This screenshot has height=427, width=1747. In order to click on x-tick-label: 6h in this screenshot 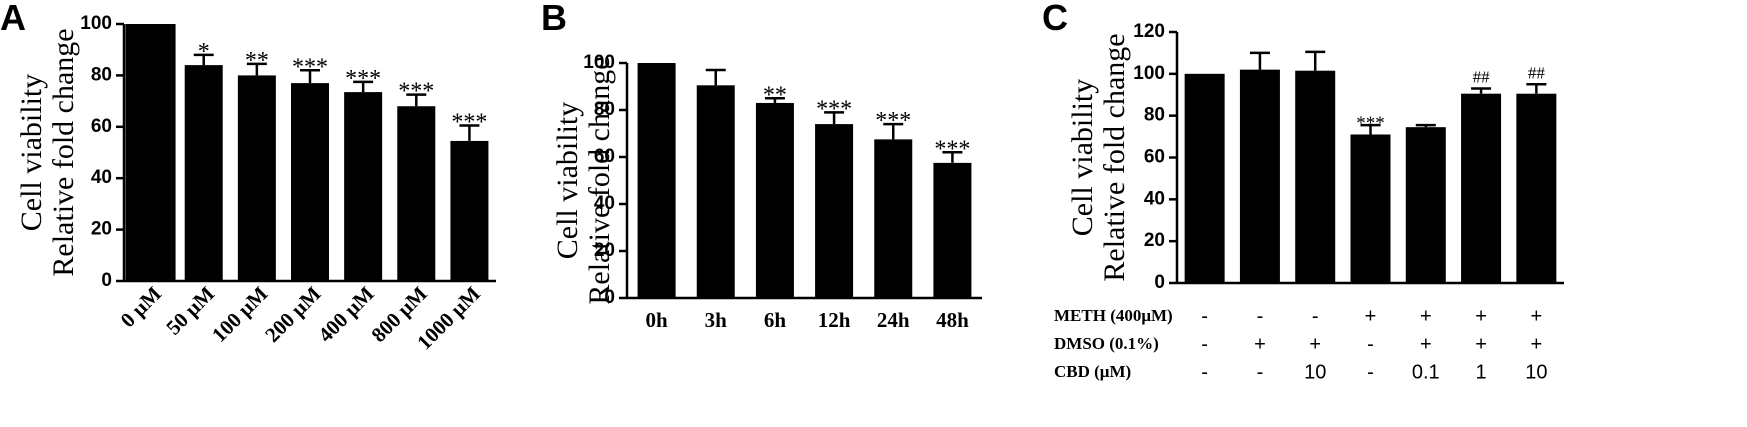, I will do `click(775, 320)`.